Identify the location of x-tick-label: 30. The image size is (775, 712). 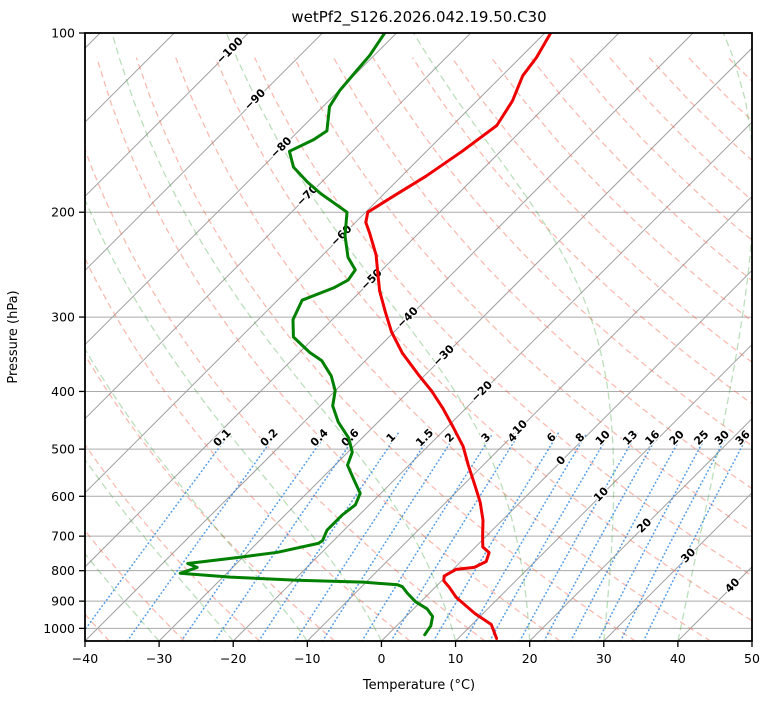
(604, 658).